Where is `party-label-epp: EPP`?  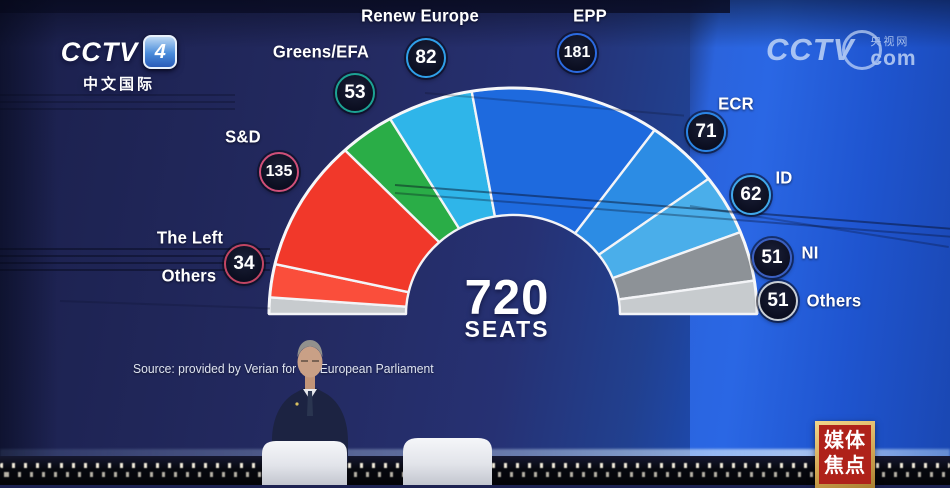
party-label-epp: EPP is located at coordinates (590, 15).